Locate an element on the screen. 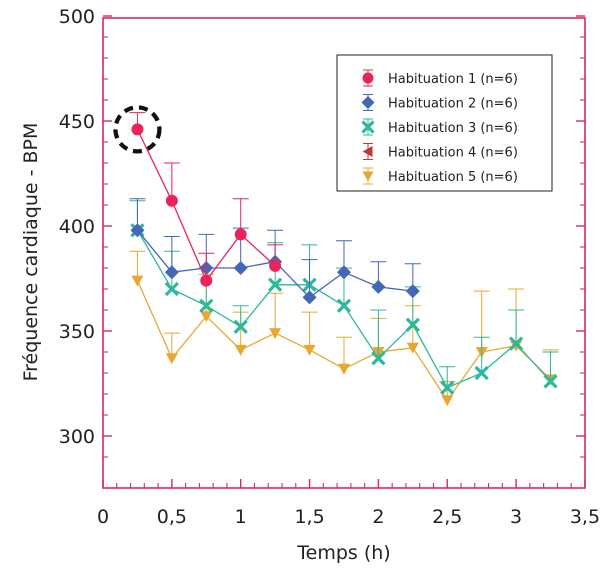  legend-label: Habituation 4 (n=6) is located at coordinates (453, 153).